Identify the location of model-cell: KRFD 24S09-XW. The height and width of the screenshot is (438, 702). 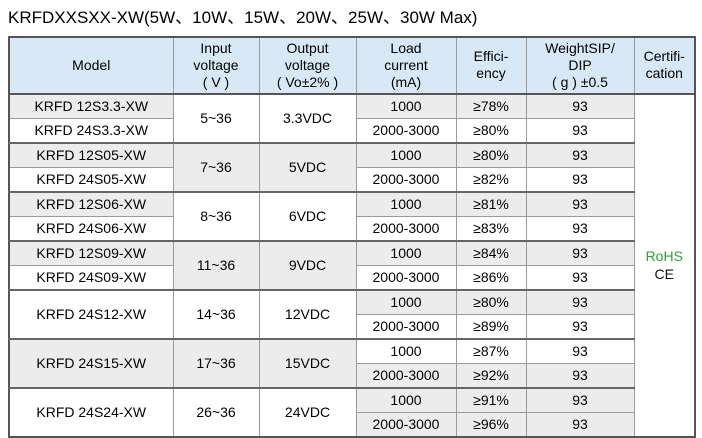
(91, 277).